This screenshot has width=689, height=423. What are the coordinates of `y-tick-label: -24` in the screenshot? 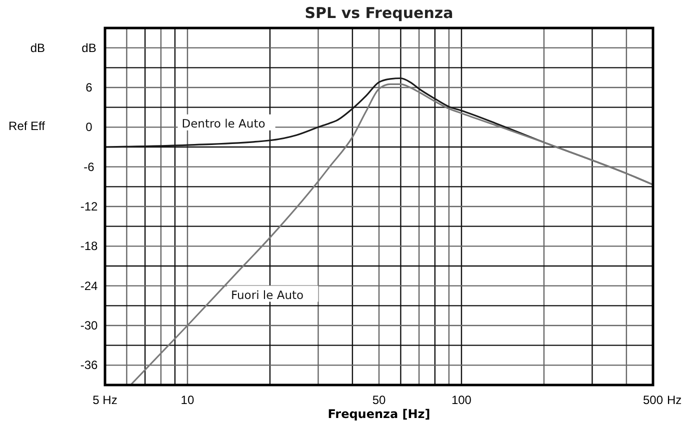 It's located at (89, 285).